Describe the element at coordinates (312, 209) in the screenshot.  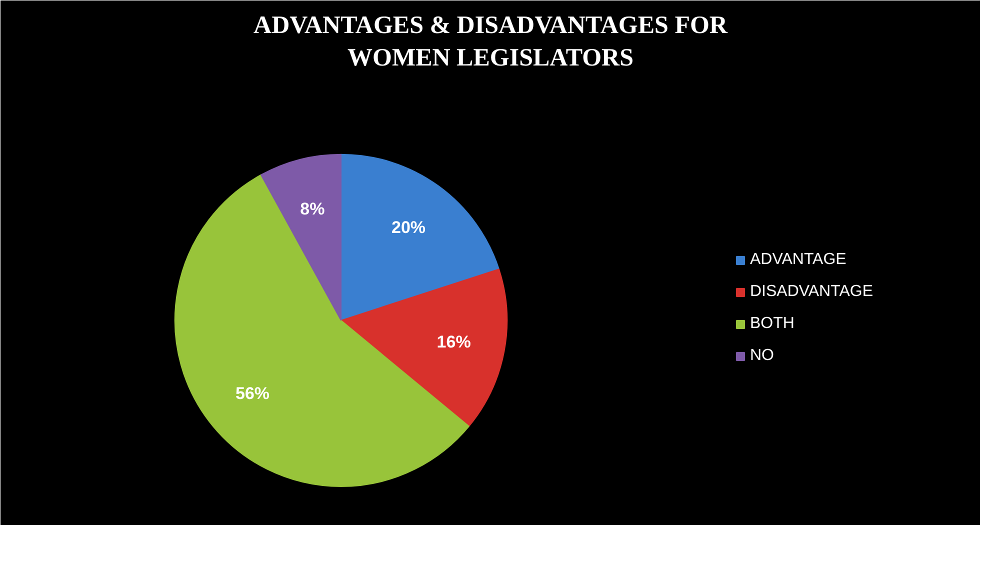
I see `data-label: 8%` at that location.